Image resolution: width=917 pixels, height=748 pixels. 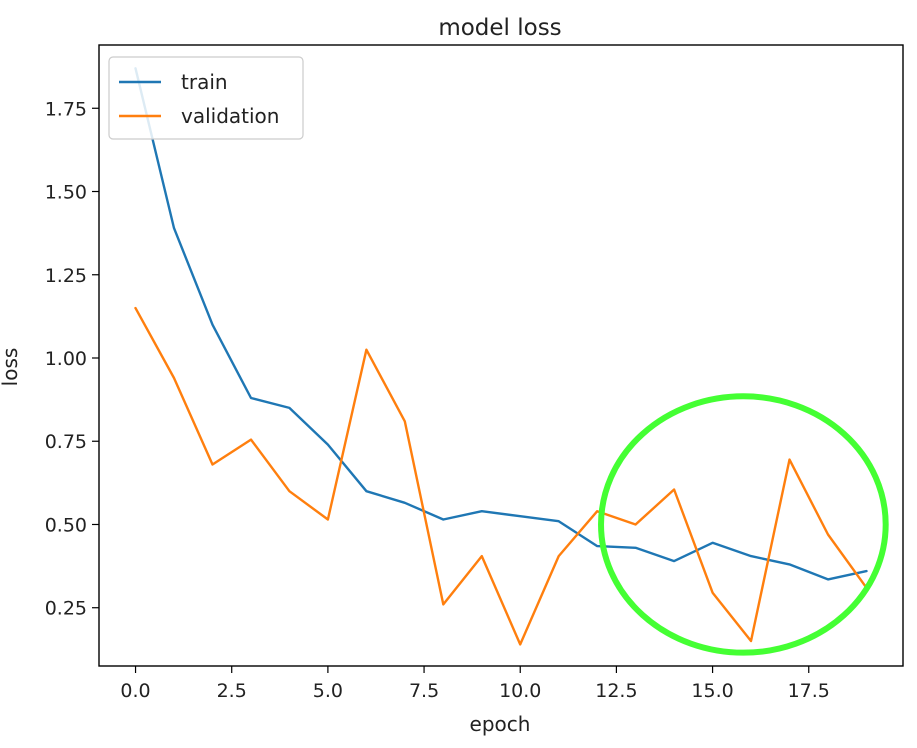 I want to click on x-tick-label: 12.5, so click(x=616, y=691).